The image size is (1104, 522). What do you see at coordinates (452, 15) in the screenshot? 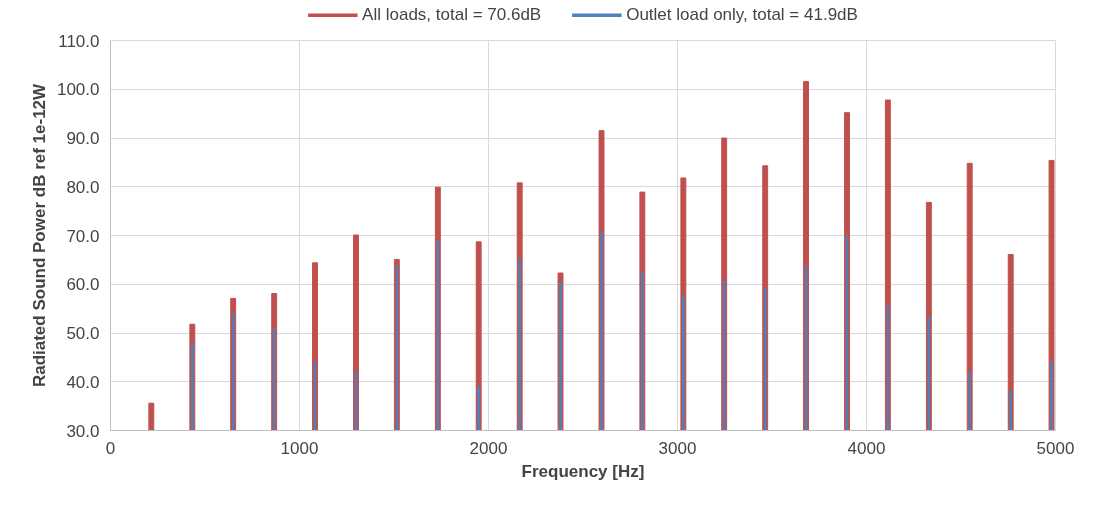
I see `legend-label: All loads, total = 70.6dB` at bounding box center [452, 15].